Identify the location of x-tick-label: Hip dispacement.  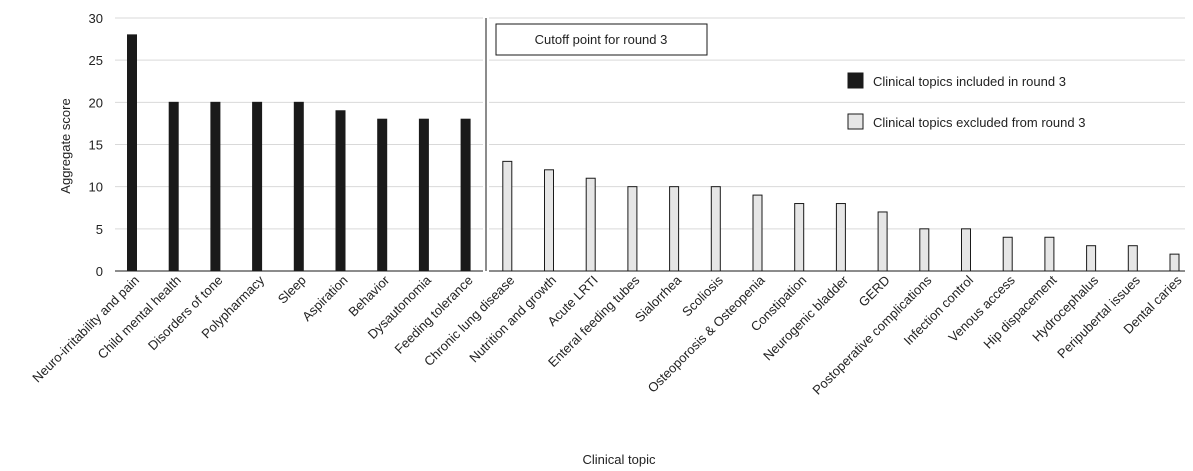
(1019, 311).